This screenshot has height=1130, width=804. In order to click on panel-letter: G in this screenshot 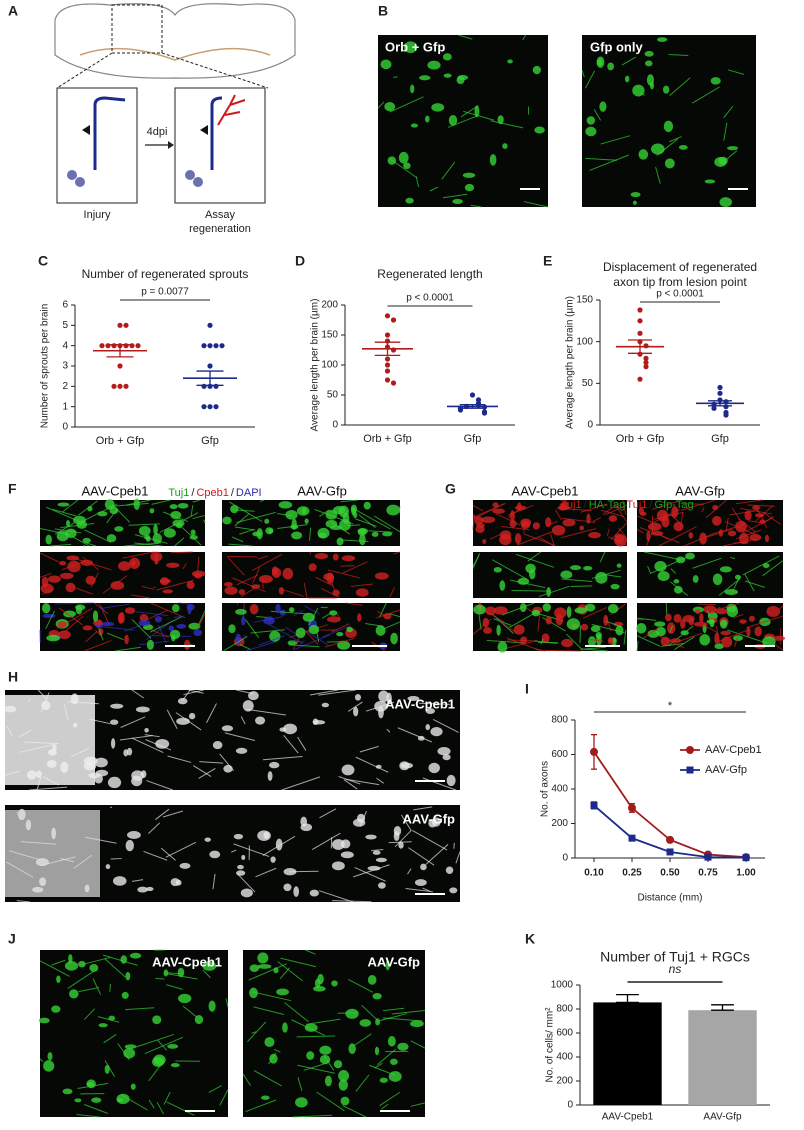, I will do `click(450, 489)`.